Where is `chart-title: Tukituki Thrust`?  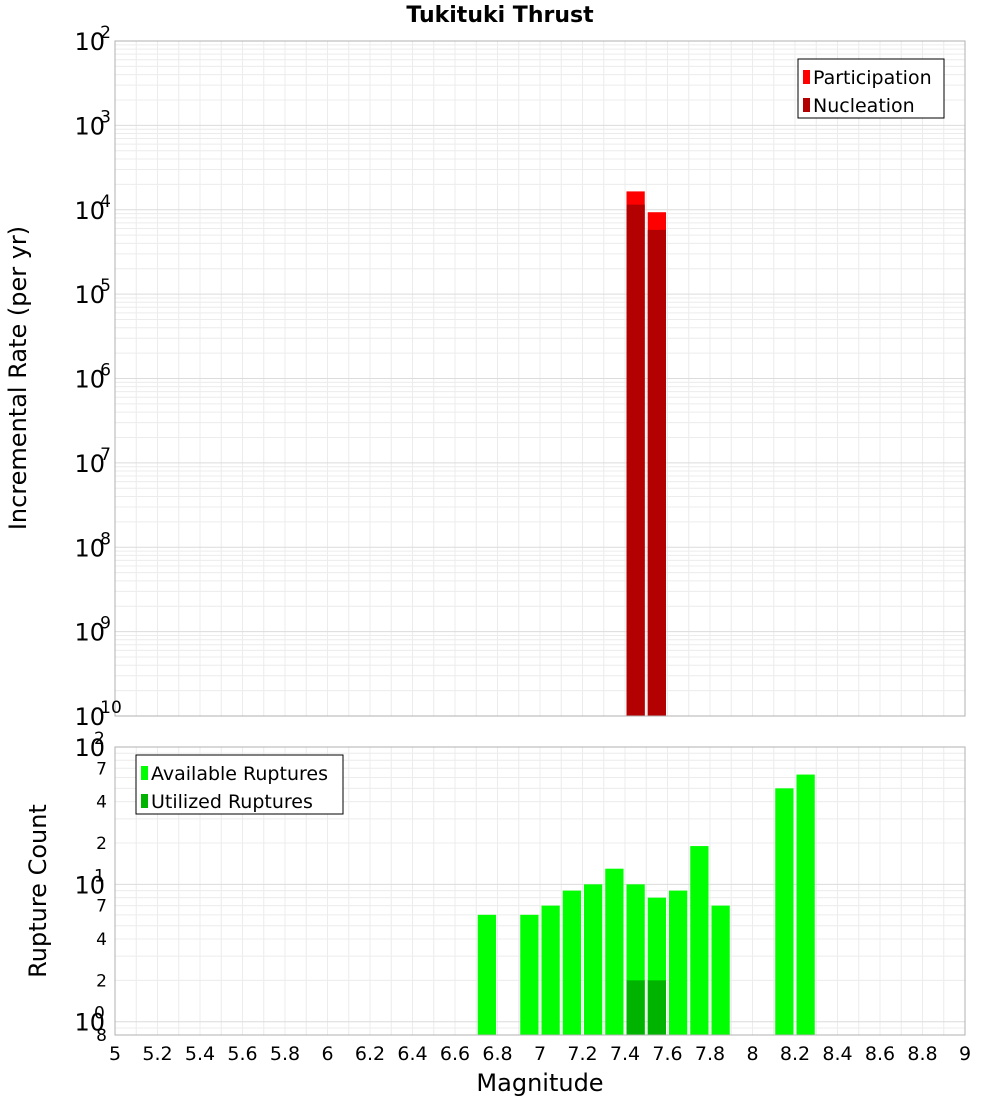
chart-title: Tukituki Thrust is located at coordinates (500, 15).